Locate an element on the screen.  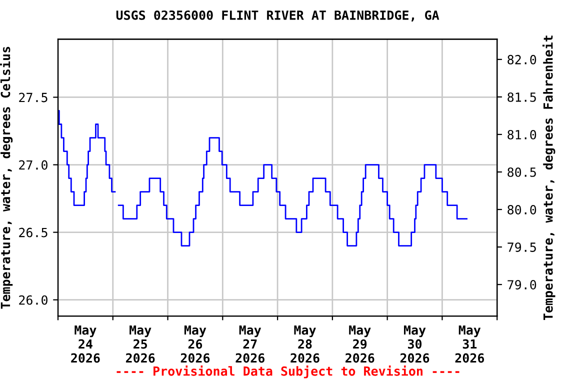
y2-tick-label: 81.5 is located at coordinates (522, 97).